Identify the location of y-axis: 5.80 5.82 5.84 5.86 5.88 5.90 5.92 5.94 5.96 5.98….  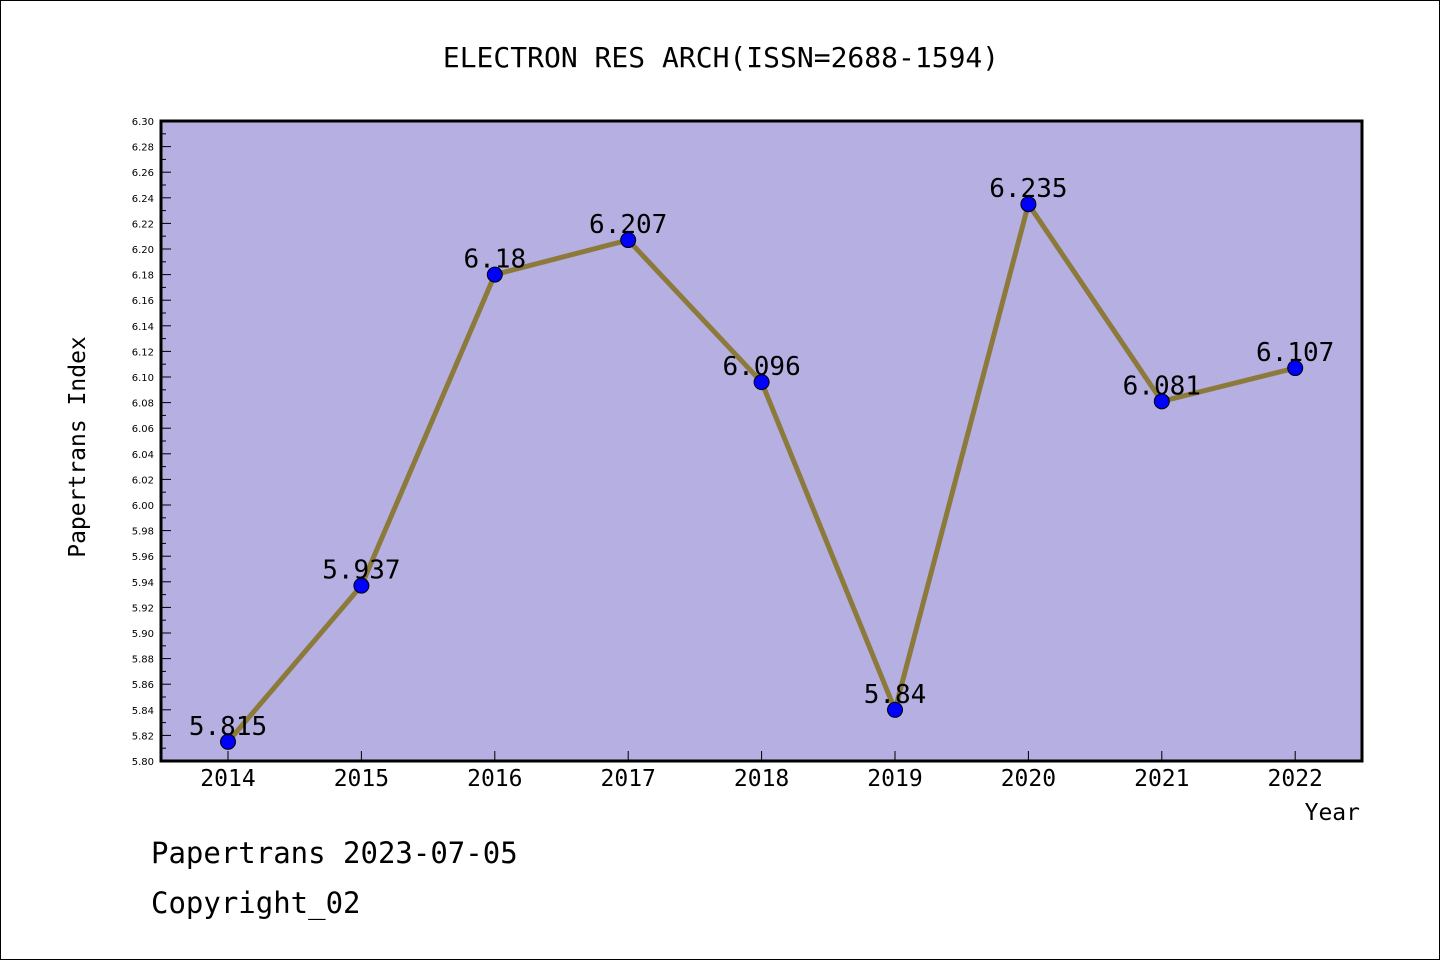
(151, 442).